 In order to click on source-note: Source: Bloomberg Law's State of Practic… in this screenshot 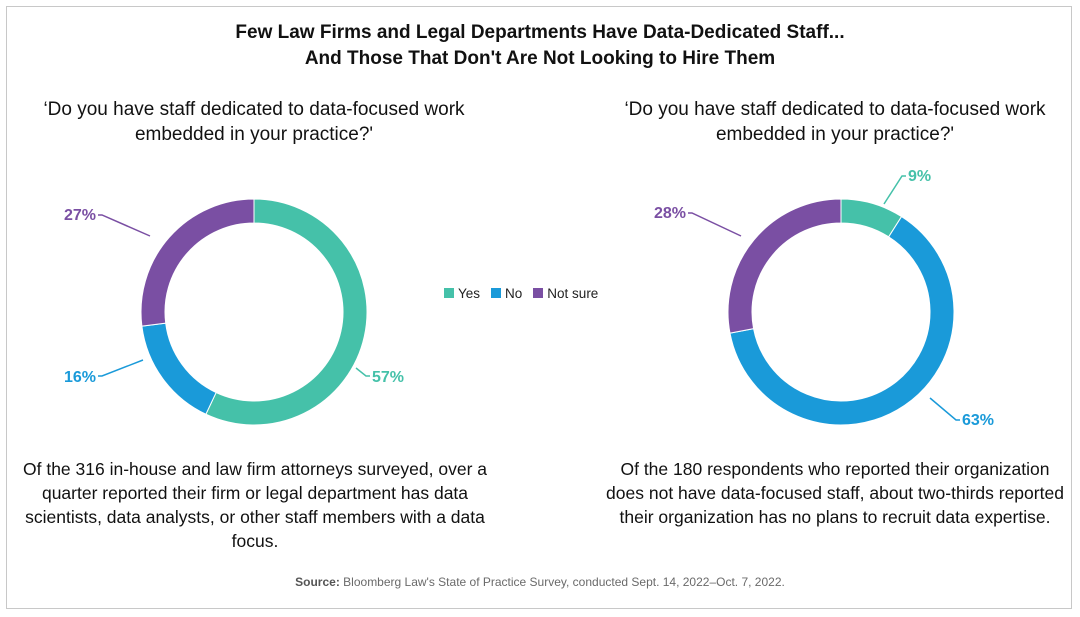, I will do `click(540, 582)`.